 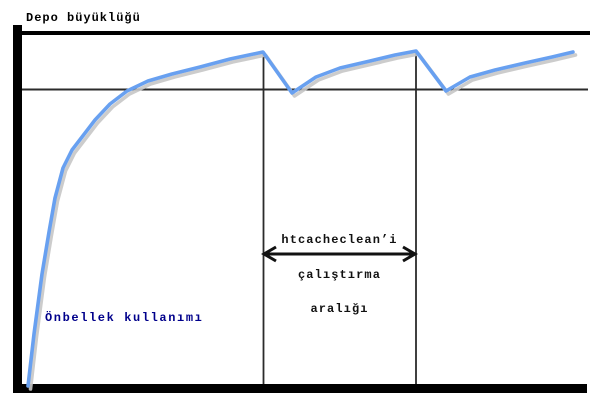 I want to click on annotation-line-3: aralığı, so click(x=339, y=309).